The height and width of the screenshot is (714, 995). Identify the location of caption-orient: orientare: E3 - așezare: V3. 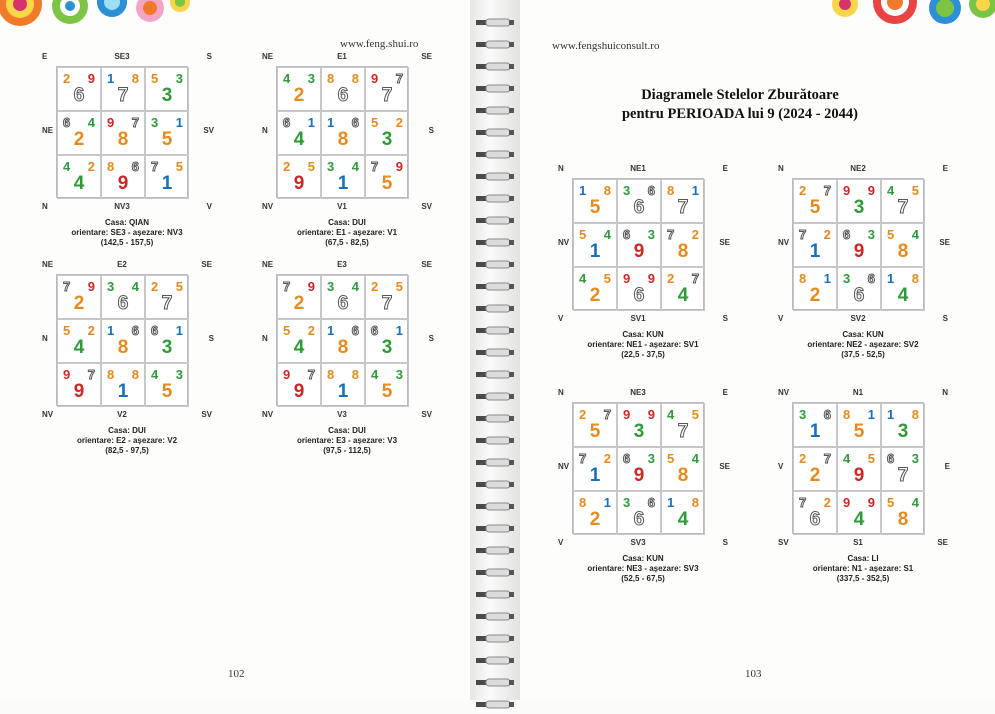
(347, 440).